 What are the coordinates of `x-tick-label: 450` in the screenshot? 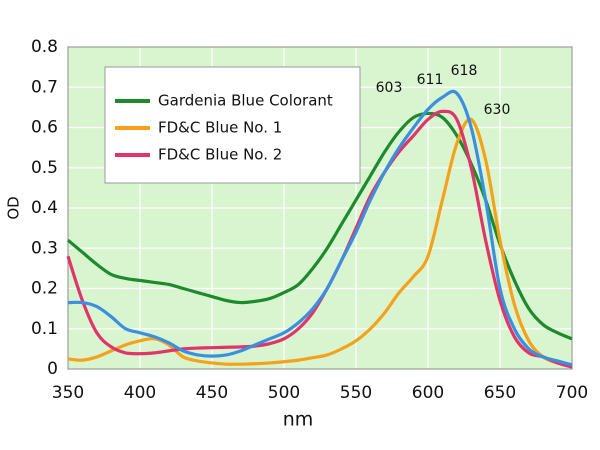 It's located at (212, 393).